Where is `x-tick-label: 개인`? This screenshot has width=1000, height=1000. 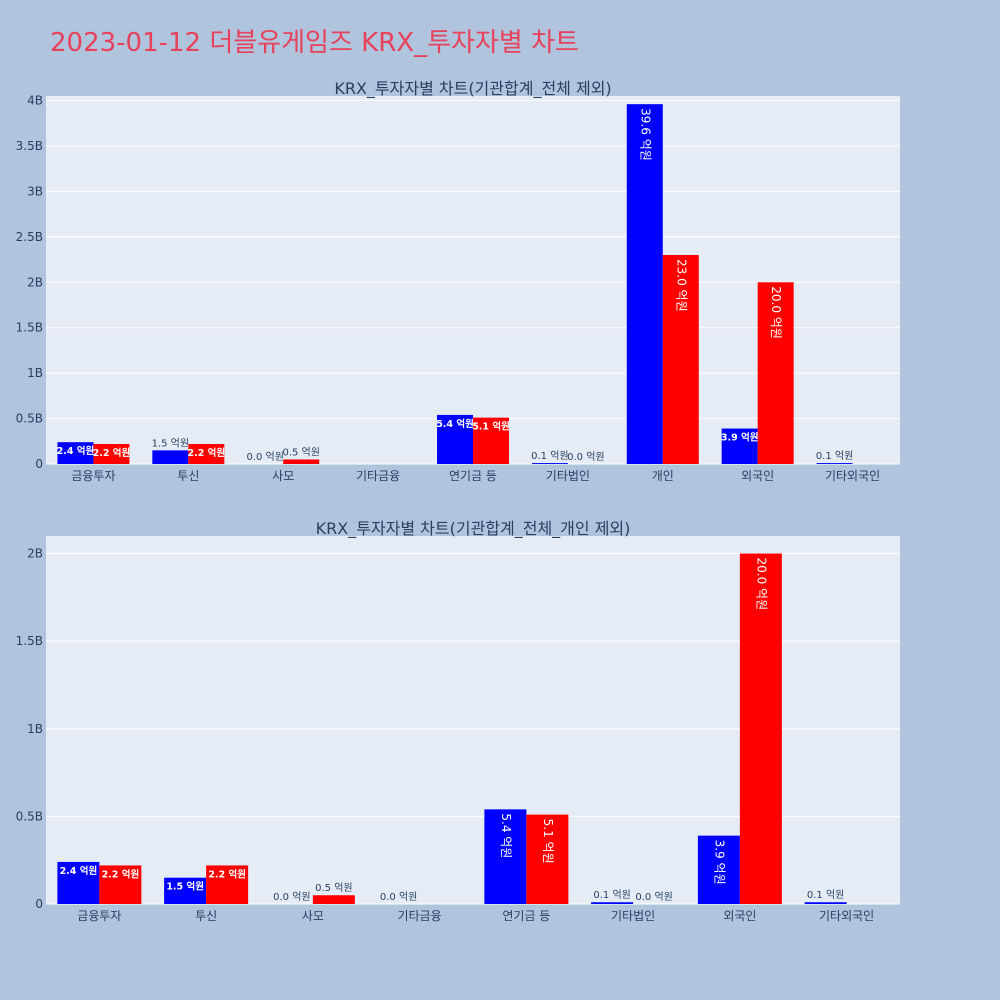 x-tick-label: 개인 is located at coordinates (663, 476).